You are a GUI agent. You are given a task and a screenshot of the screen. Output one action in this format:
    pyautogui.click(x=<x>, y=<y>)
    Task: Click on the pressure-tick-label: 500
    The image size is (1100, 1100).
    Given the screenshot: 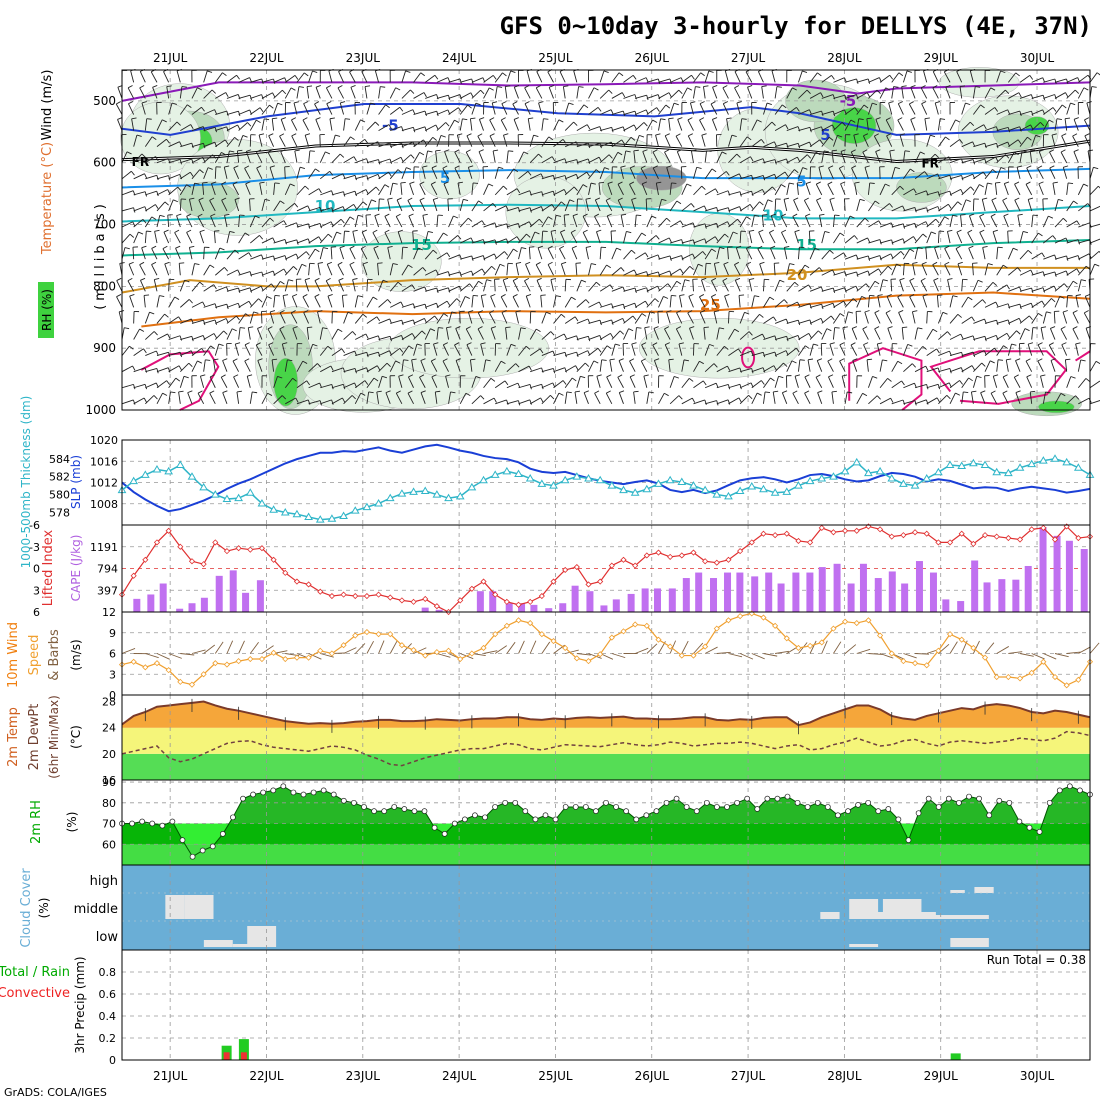 What is the action you would take?
    pyautogui.click(x=104, y=101)
    